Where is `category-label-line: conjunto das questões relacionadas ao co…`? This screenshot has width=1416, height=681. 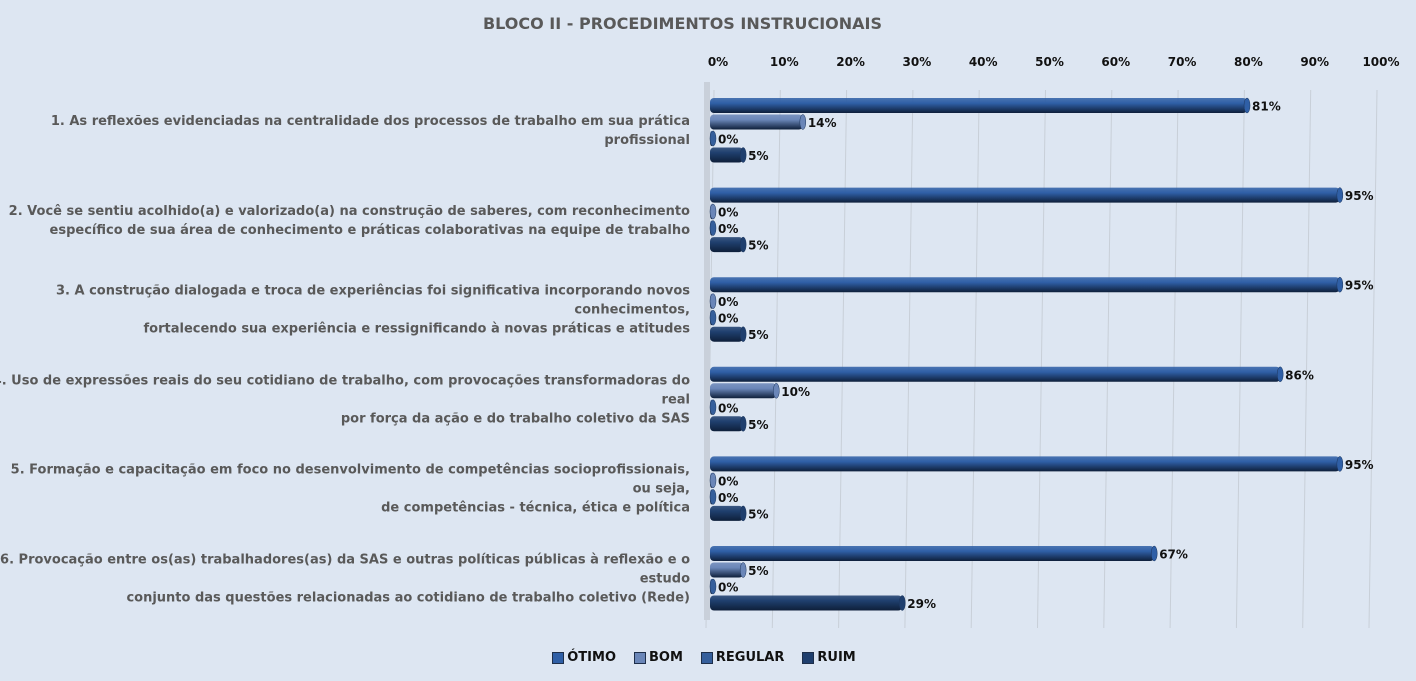 category-label-line: conjunto das questões relacionadas ao co… is located at coordinates (408, 598).